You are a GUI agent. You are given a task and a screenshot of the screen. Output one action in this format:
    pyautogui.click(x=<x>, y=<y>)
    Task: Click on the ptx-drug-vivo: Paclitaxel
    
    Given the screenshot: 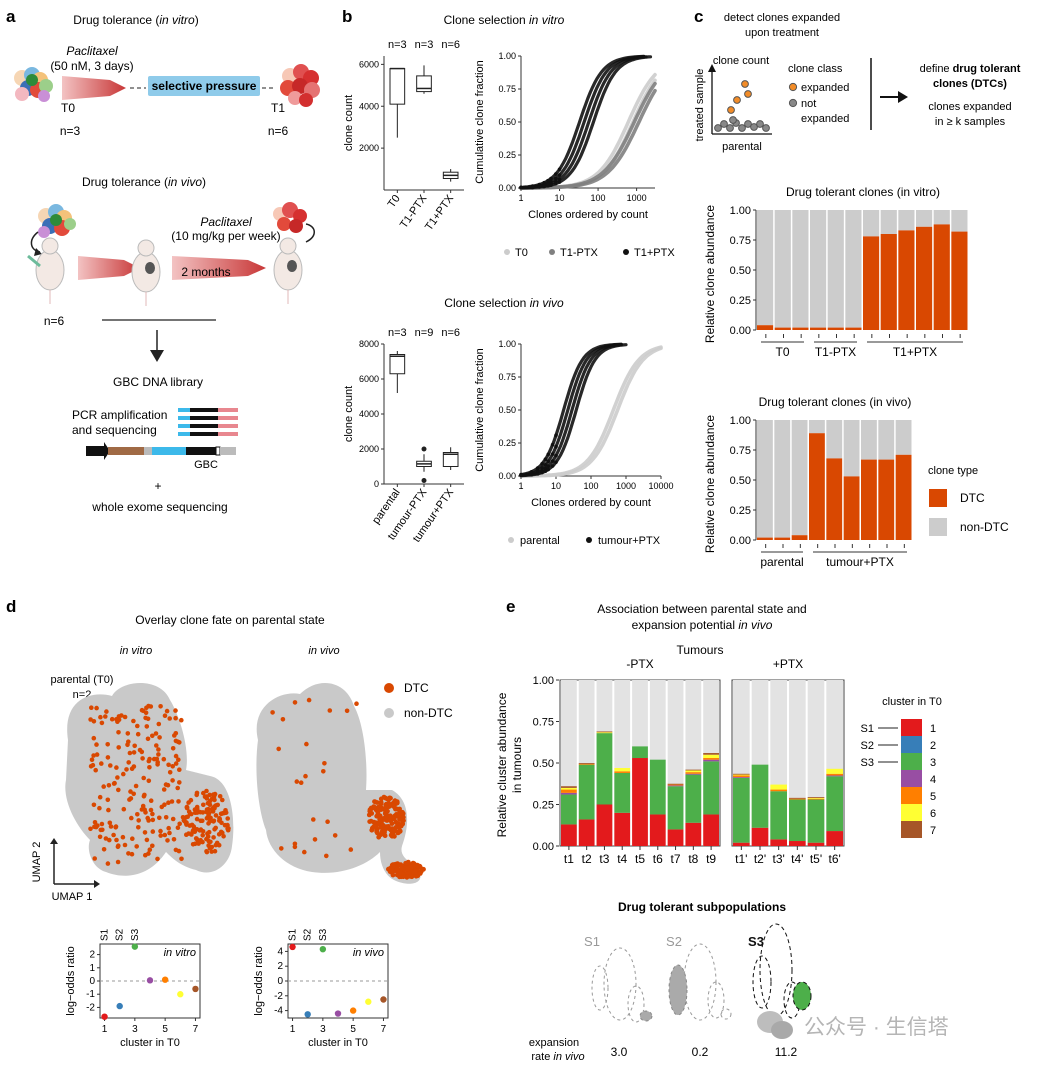 What is the action you would take?
    pyautogui.click(x=226, y=222)
    